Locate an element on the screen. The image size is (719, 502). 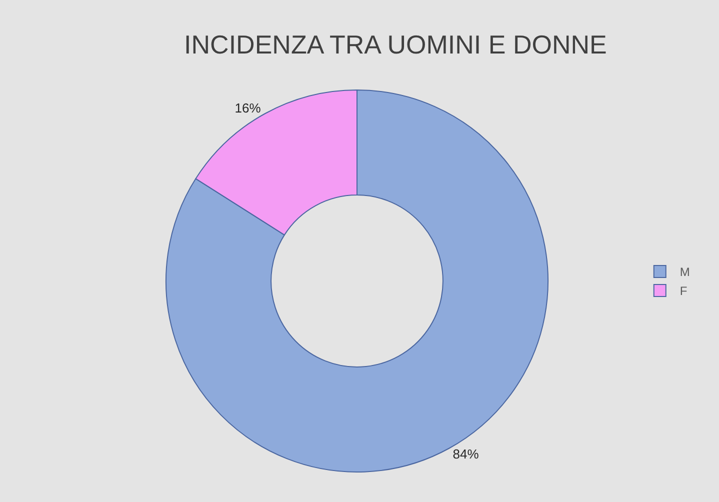
chart-title: INCIDENZA TRA UOMINI E DONNE is located at coordinates (395, 44).